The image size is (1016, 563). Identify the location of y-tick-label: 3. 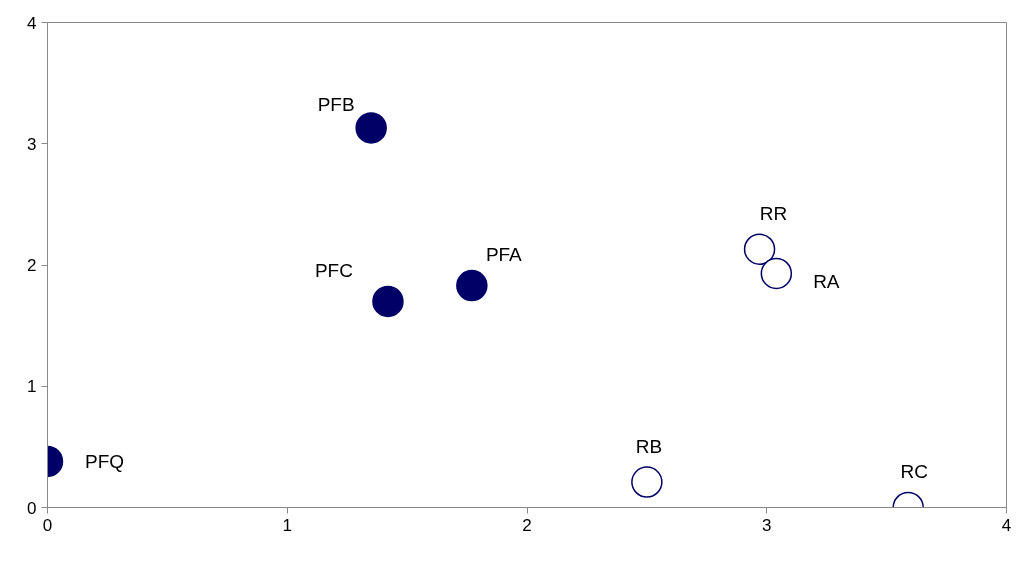
(32, 144).